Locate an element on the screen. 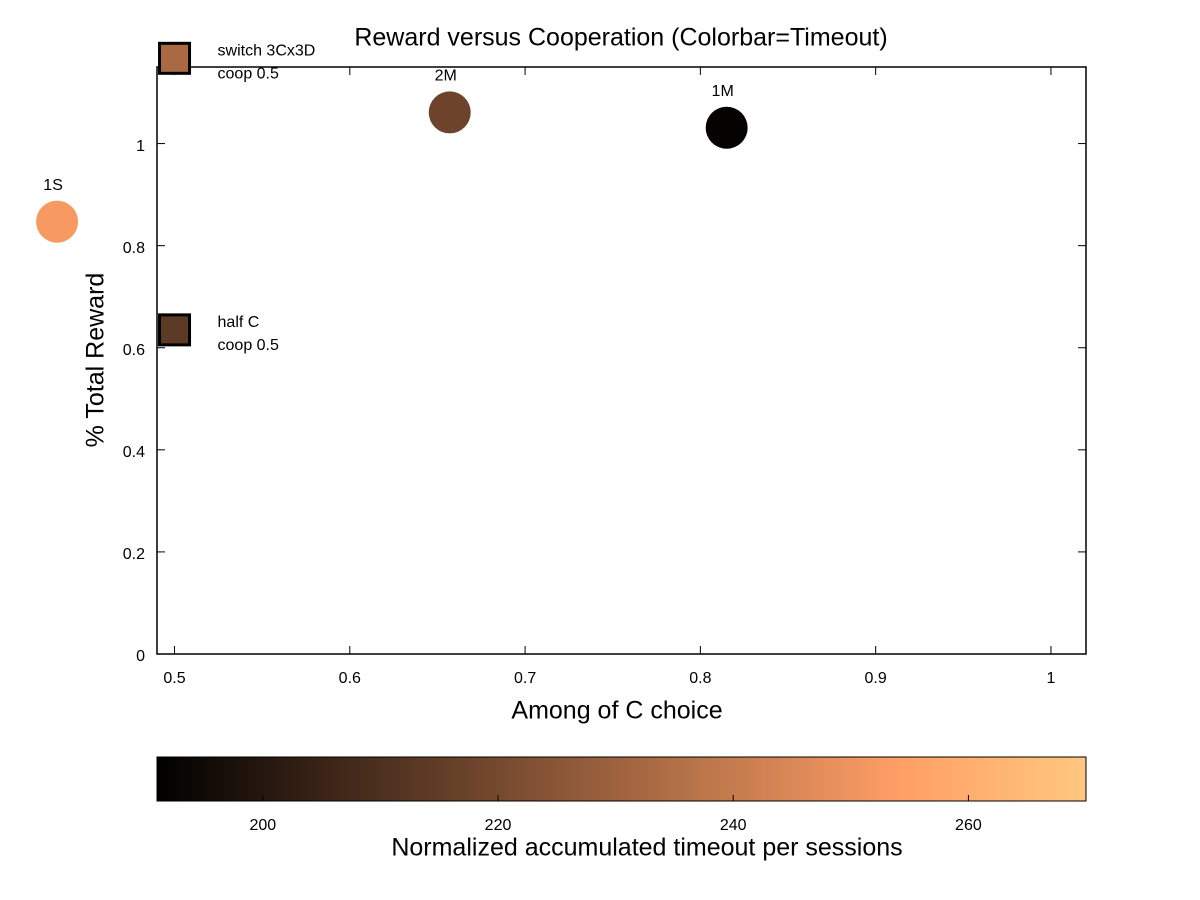  x-tick-label: 0.7 is located at coordinates (525, 678).